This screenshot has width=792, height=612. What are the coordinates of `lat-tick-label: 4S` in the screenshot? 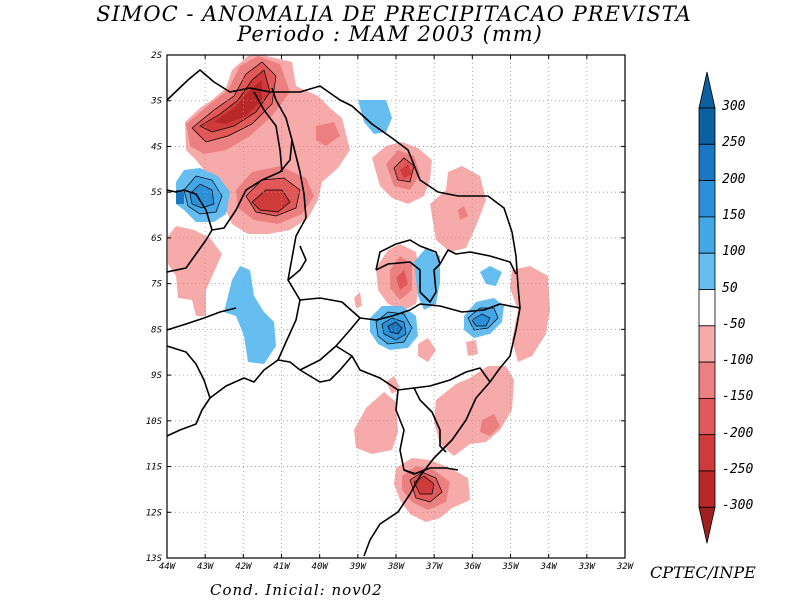 It's located at (156, 147).